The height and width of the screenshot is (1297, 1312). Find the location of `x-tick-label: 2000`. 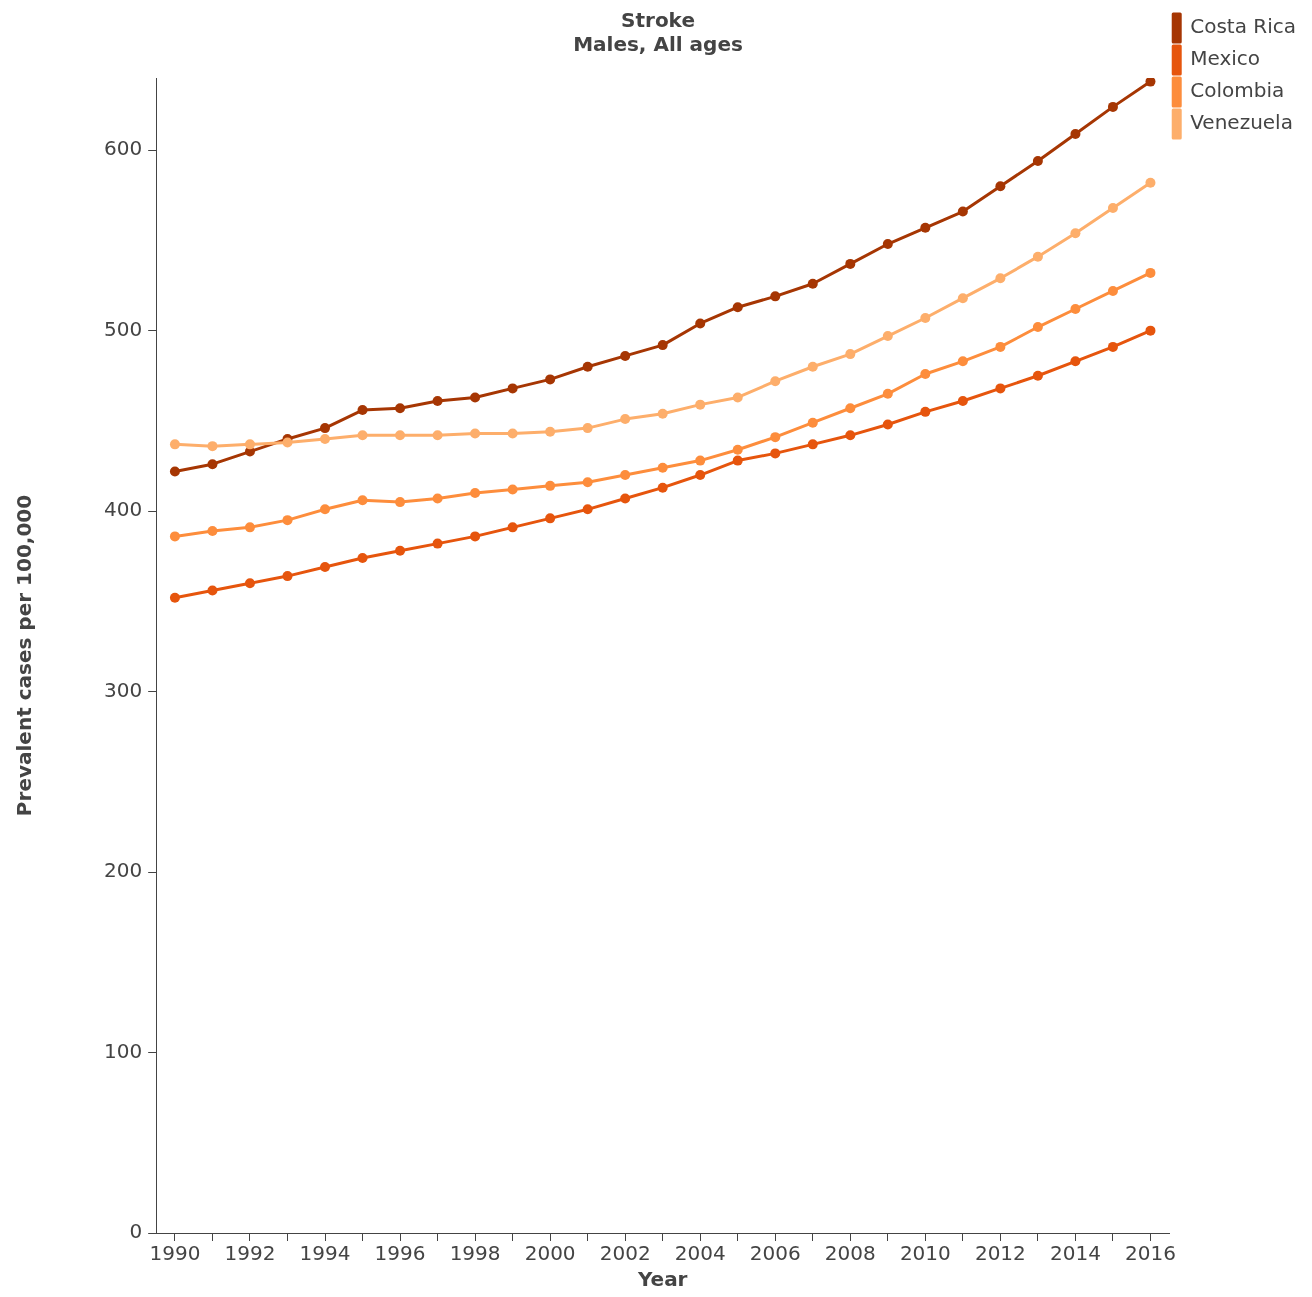

x-tick-label: 2000 is located at coordinates (550, 1253).